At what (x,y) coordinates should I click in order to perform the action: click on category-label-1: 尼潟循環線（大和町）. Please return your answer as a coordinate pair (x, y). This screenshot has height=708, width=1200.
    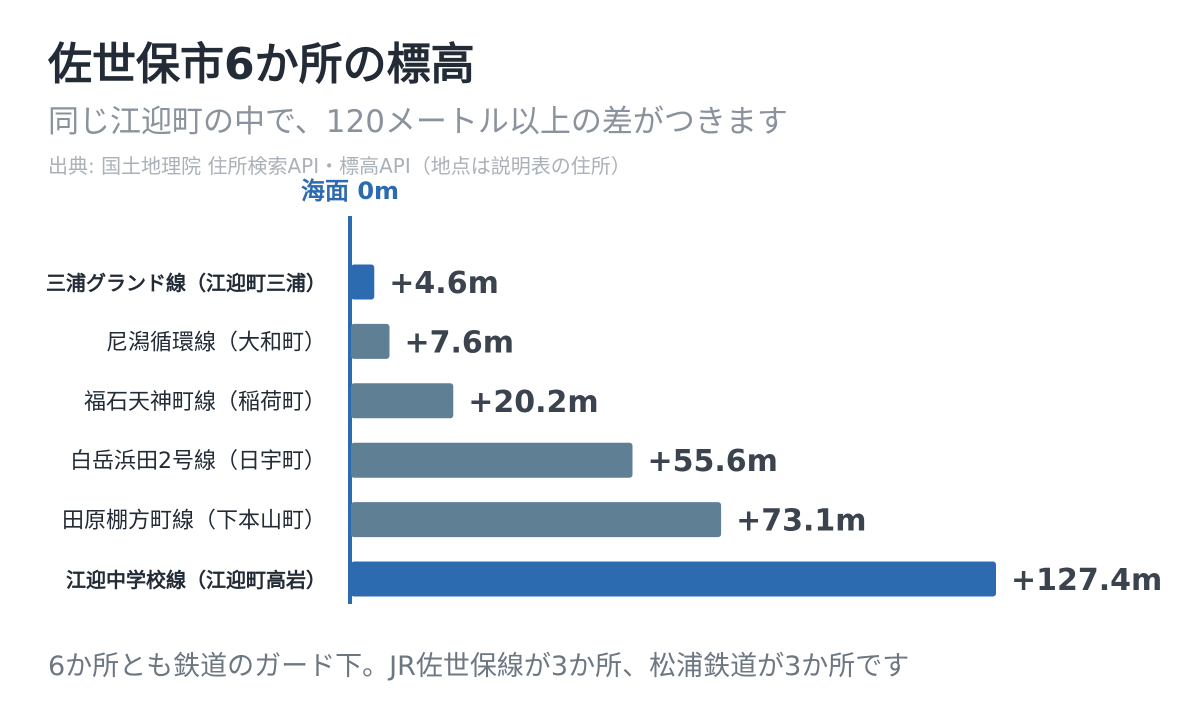
    Looking at the image, I should click on (216, 342).